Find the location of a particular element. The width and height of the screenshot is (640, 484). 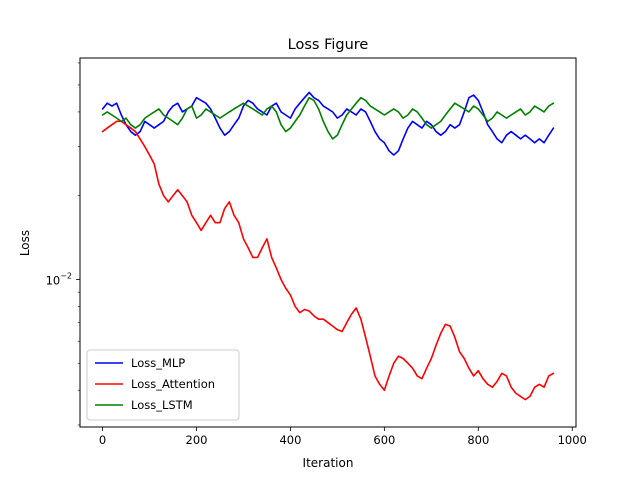

x-axis-label: Iteration is located at coordinates (328, 463).